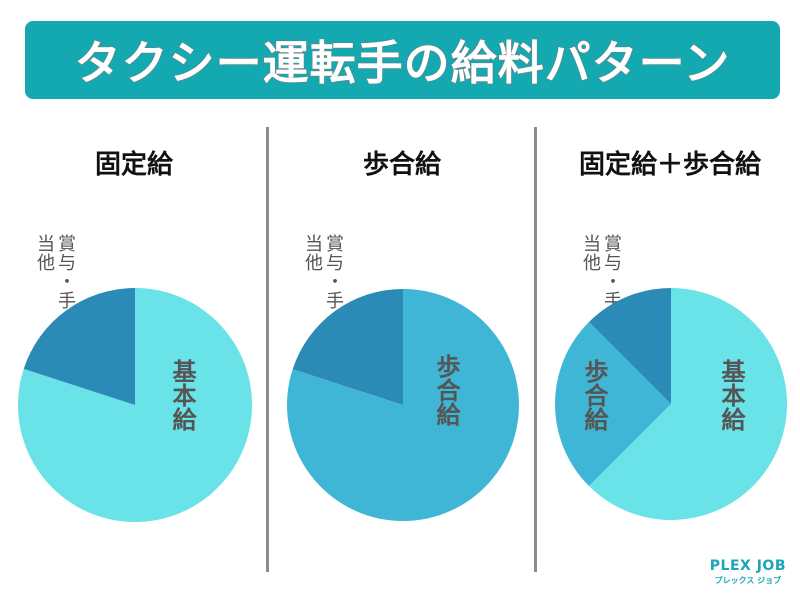  I want to click on title-banner: タクシー運転手の給料パターン, so click(402, 60).